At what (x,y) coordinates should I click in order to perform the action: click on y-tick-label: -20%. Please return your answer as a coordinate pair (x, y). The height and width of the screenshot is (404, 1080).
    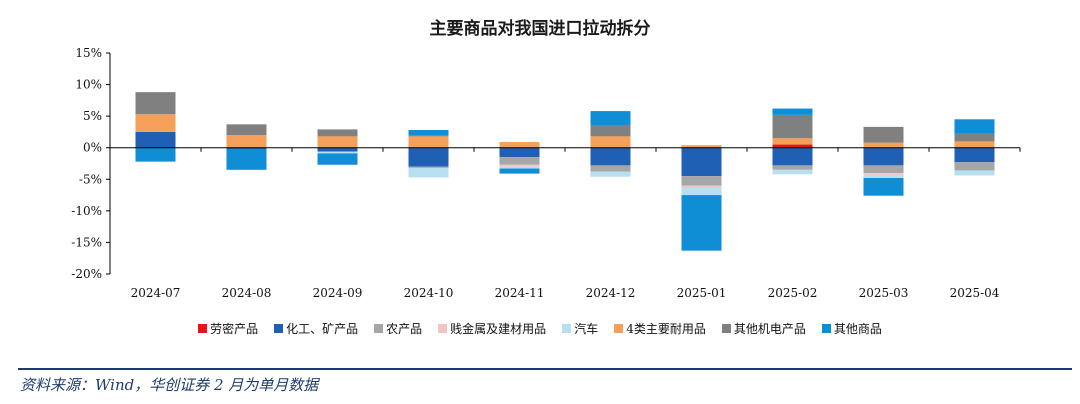
    Looking at the image, I should click on (86, 274).